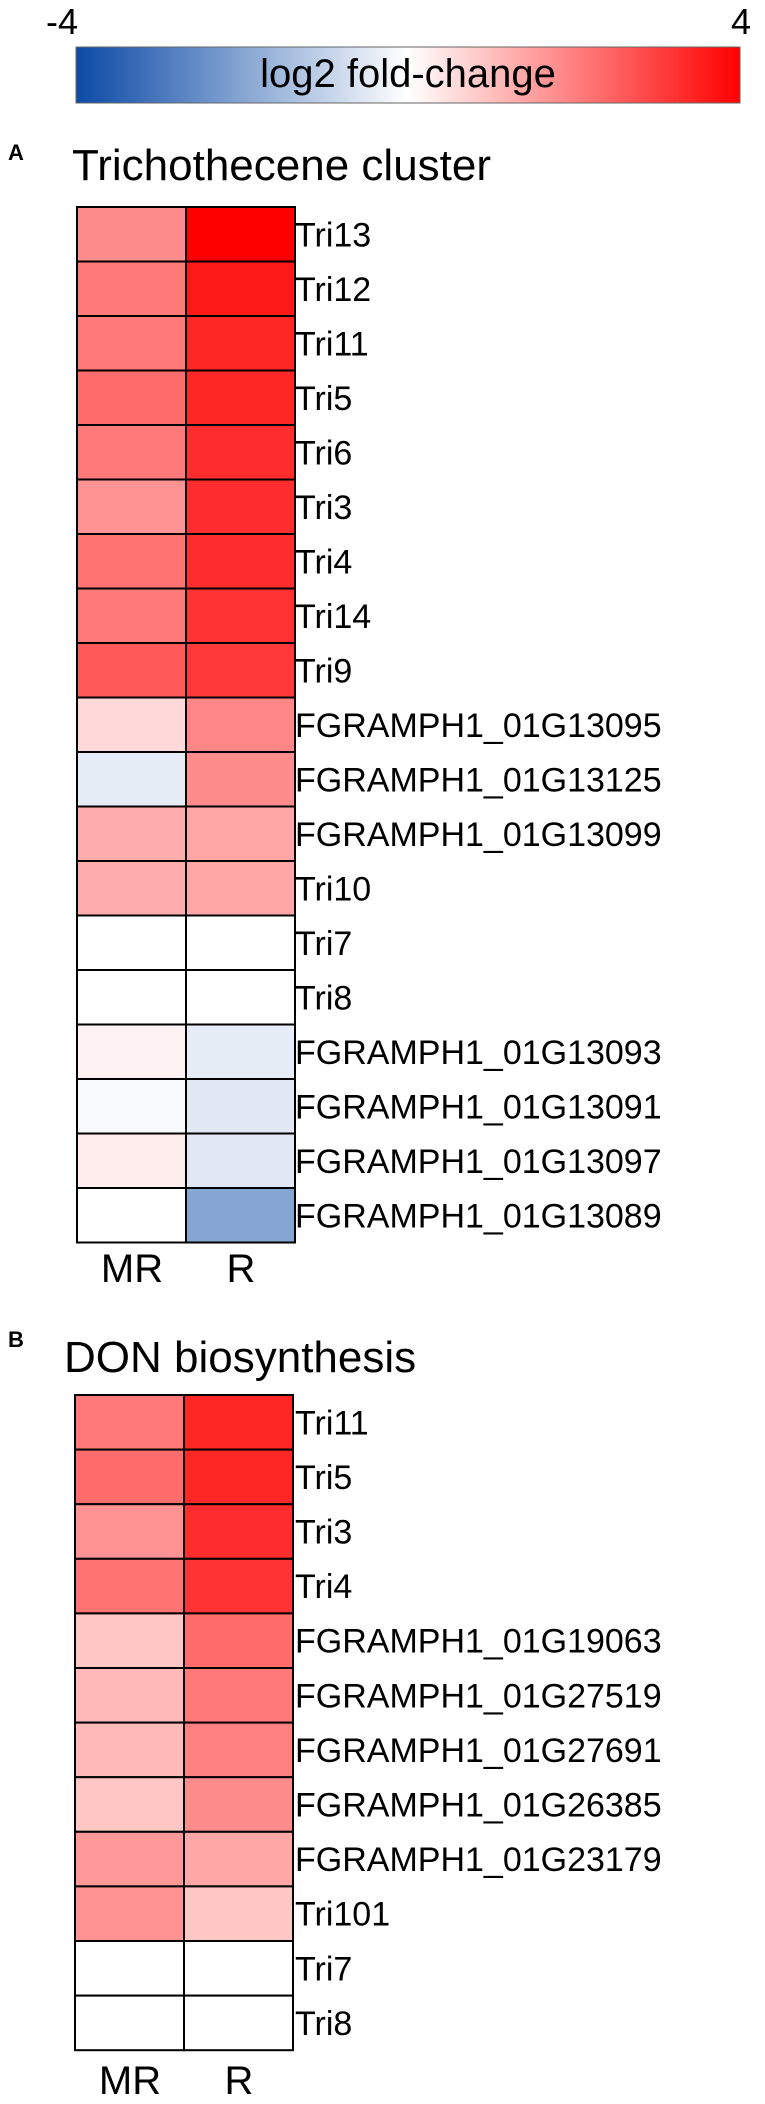  I want to click on panel-b-title: DON biosynthesis, so click(240, 1357).